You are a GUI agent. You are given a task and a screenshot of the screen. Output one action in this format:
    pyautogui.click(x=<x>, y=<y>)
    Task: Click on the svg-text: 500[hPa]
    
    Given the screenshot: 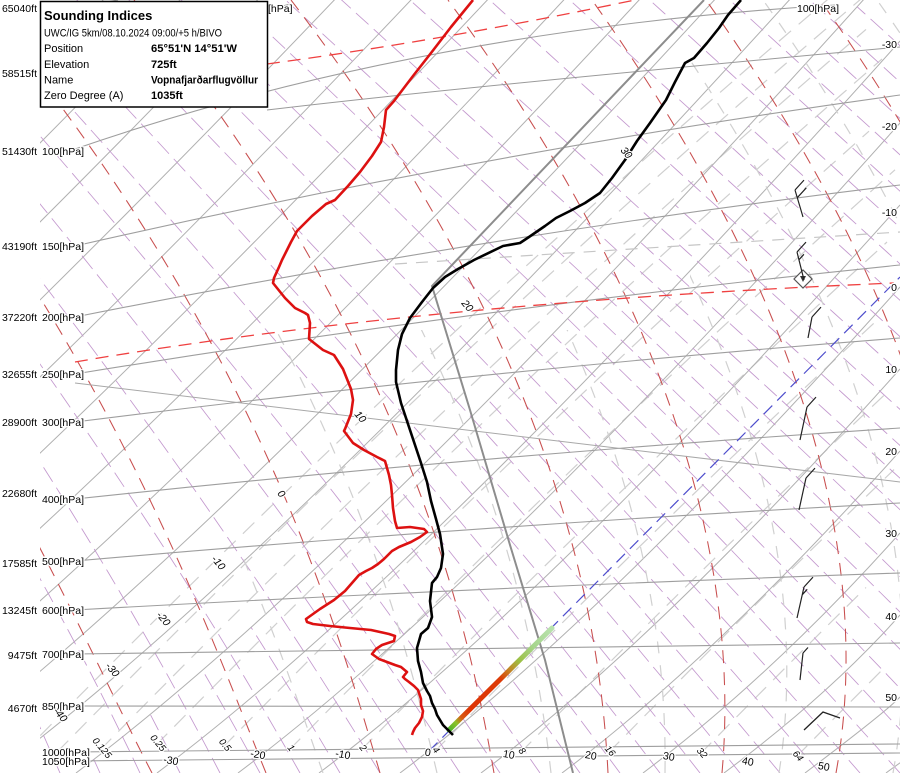 What is the action you would take?
    pyautogui.click(x=63, y=562)
    